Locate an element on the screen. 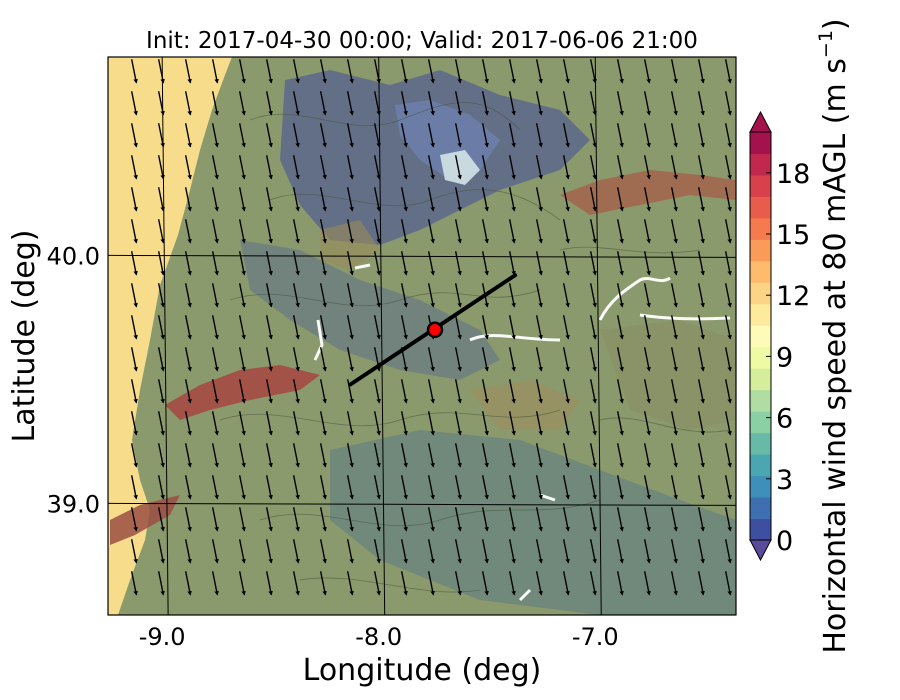  moderate-wind-se is located at coordinates (525, 405).